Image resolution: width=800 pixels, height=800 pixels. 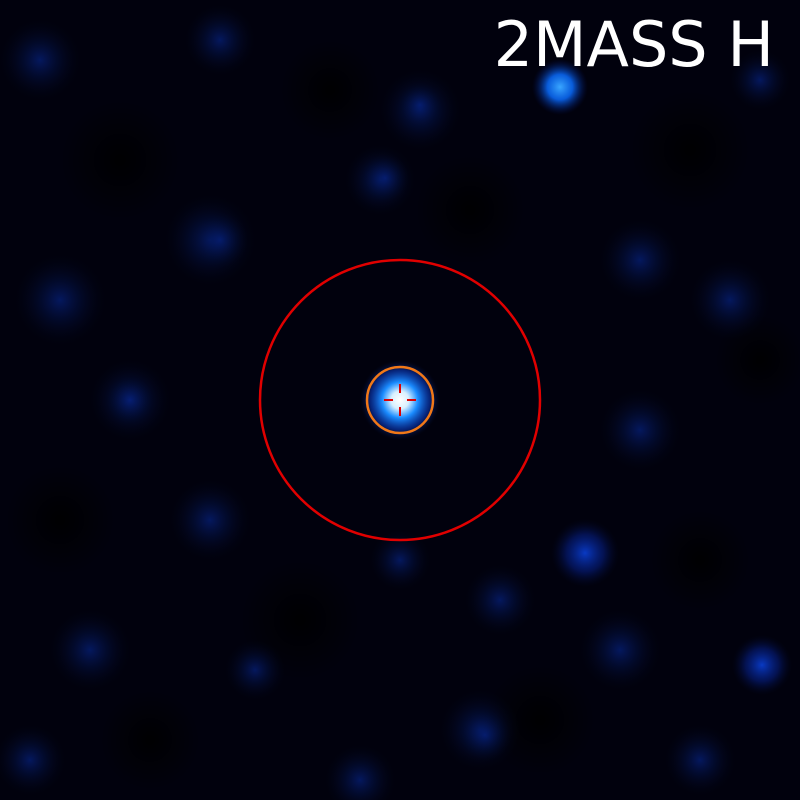 What do you see at coordinates (633, 44) in the screenshot?
I see `band-label: 2MASS H` at bounding box center [633, 44].